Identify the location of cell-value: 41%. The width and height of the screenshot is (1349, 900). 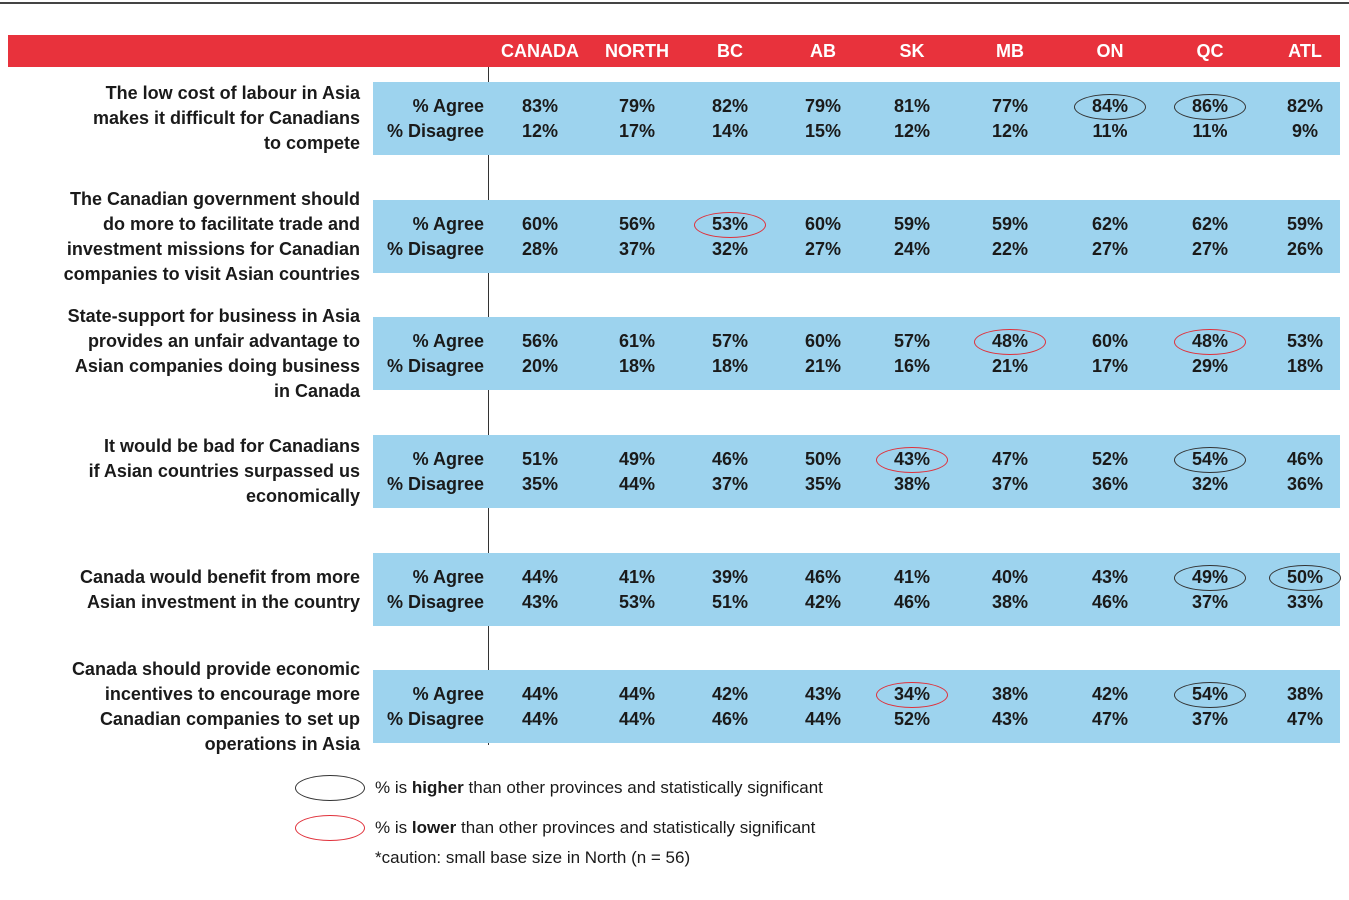
(637, 577).